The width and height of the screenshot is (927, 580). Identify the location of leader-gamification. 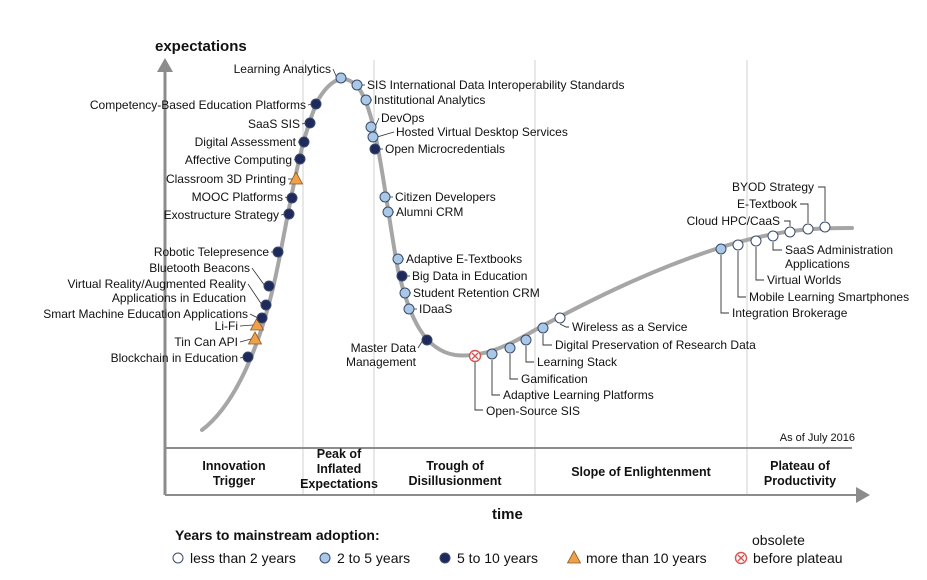
(513, 367).